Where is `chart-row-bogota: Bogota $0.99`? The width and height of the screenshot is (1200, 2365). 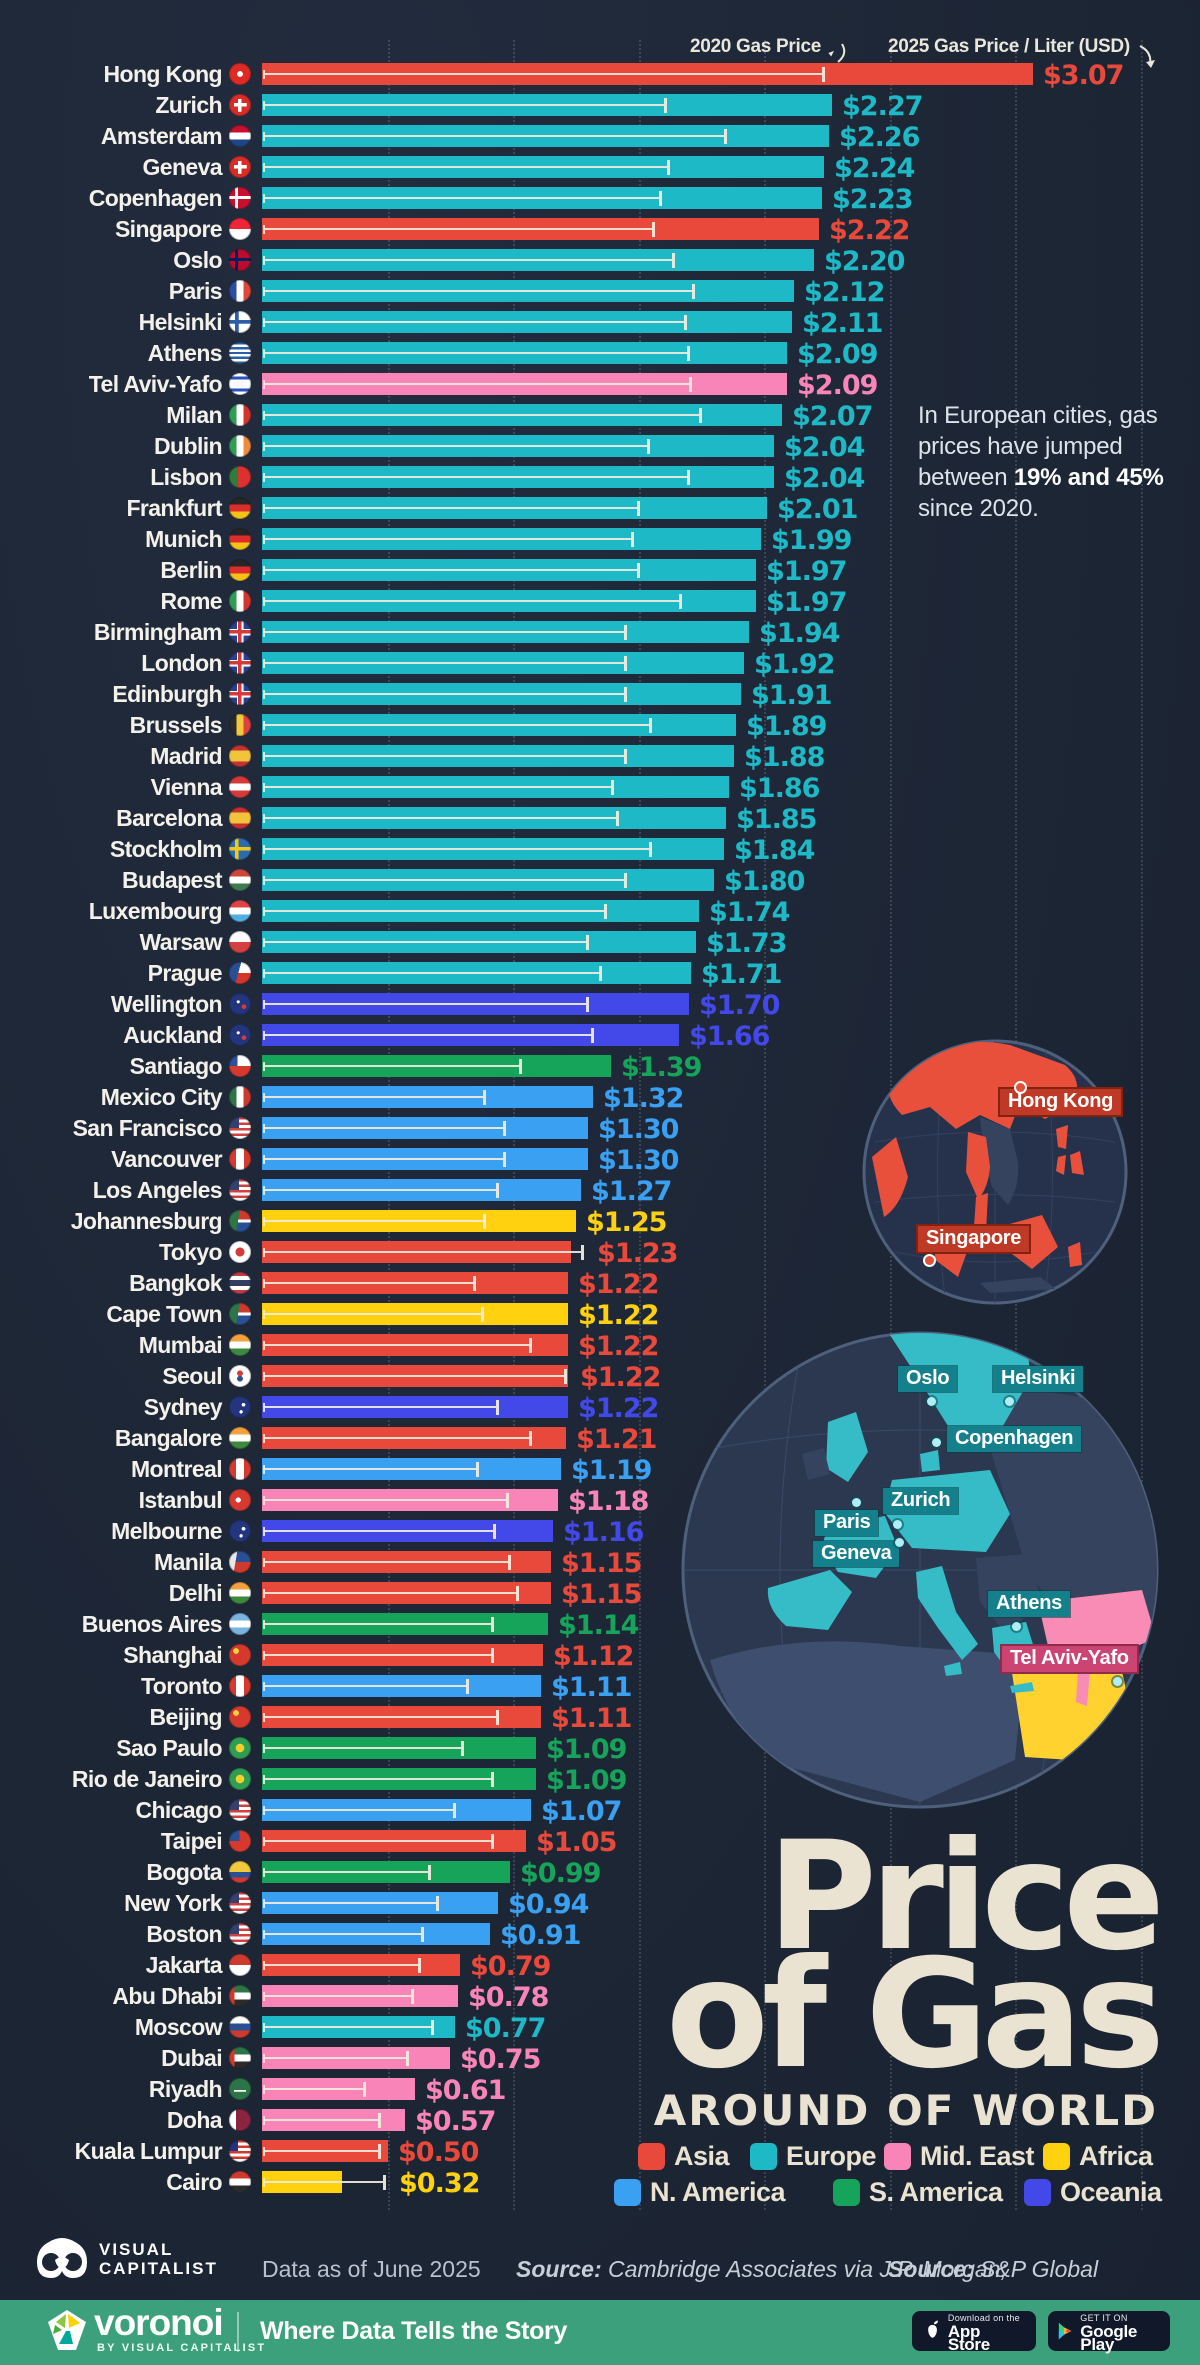 chart-row-bogota: Bogota $0.99 is located at coordinates (600, 1873).